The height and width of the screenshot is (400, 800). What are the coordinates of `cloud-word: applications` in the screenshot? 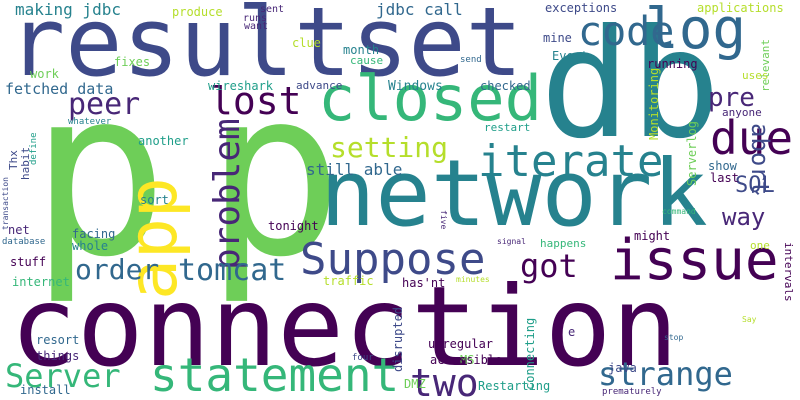 It's located at (740, 8).